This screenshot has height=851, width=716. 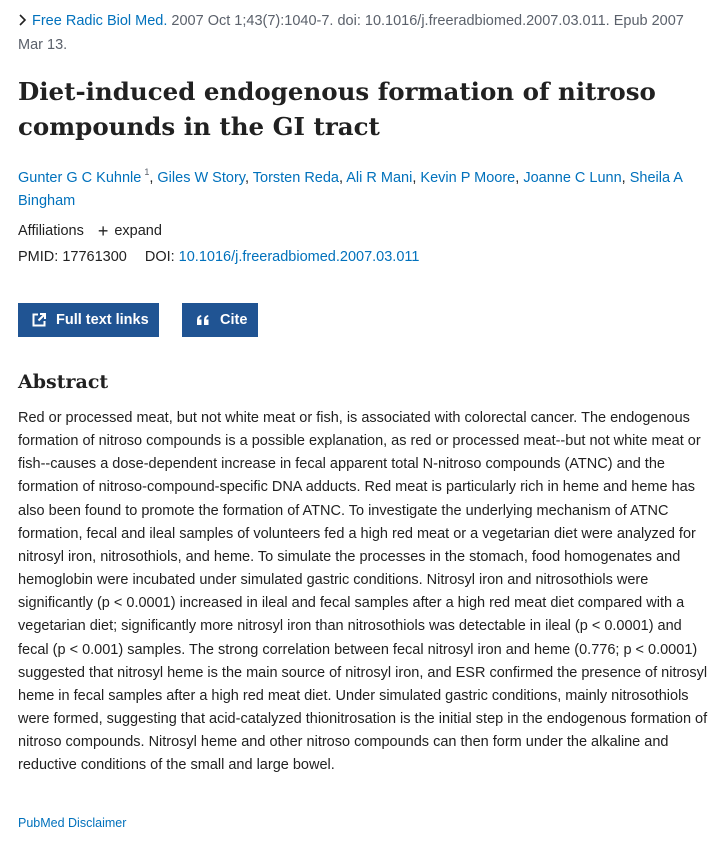 I want to click on full-text-links-button: Full text links, so click(x=88, y=320).